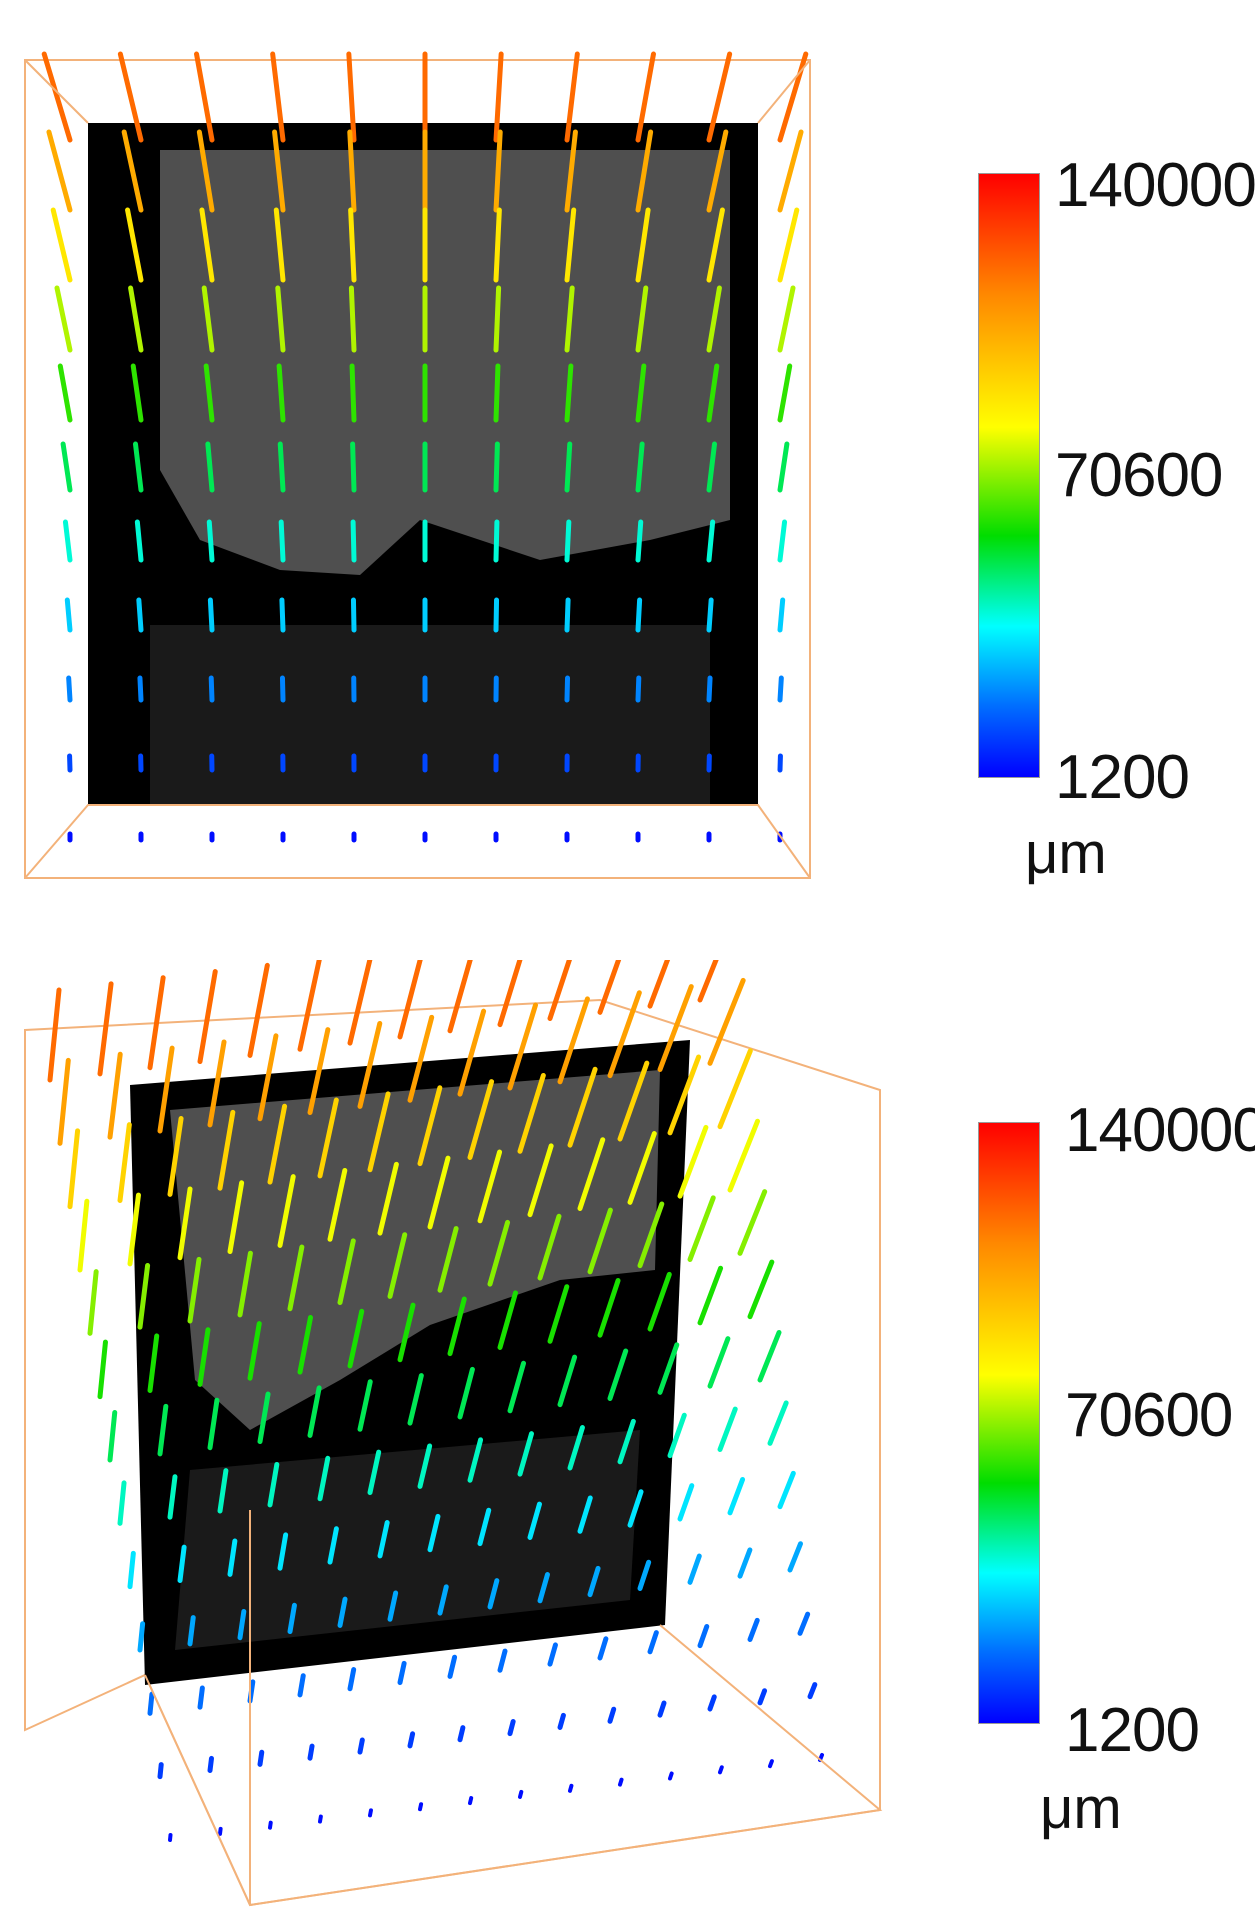 The image size is (1255, 1929). What do you see at coordinates (1132, 1730) in the screenshot?
I see `colorbar-min-label: 1200` at bounding box center [1132, 1730].